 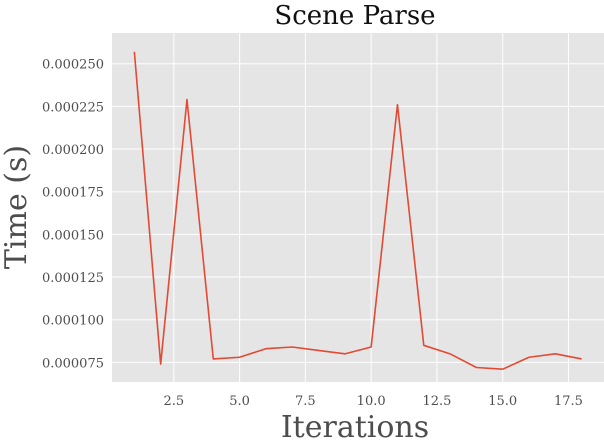 I want to click on x-tick-label: 7.5, so click(x=305, y=401).